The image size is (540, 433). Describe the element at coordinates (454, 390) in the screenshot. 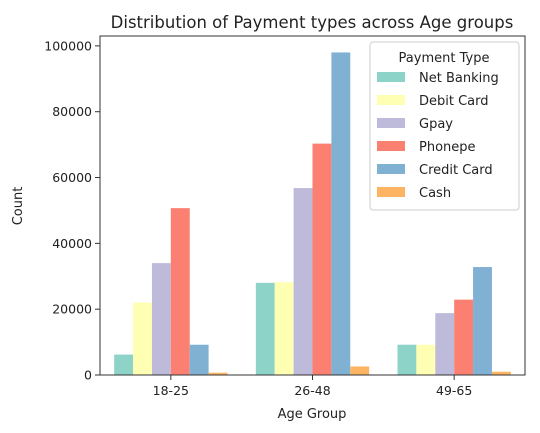

I see `x-tick-label: 49-65` at that location.